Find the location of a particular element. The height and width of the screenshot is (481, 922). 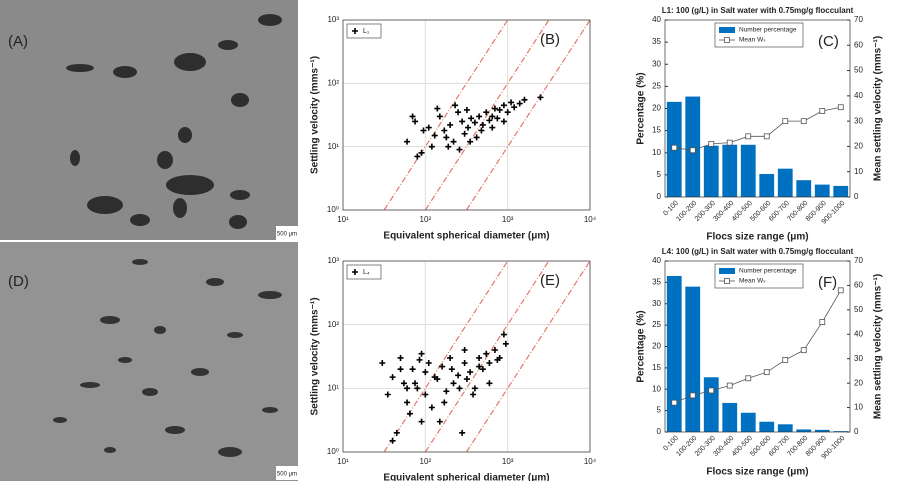

axes-frame is located at coordinates (757, 346).